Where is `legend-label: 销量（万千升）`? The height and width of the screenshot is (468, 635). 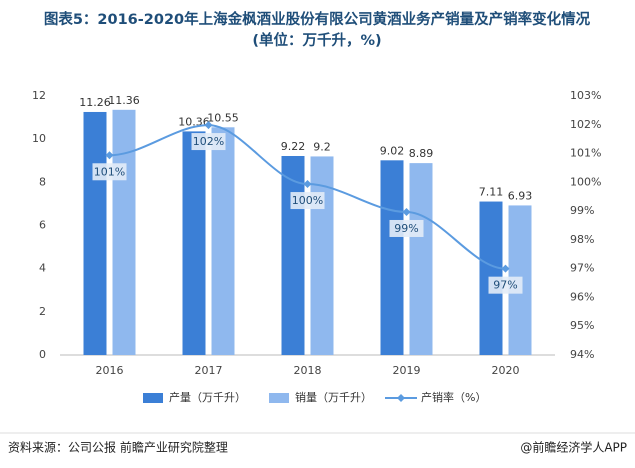
legend-label: 销量（万千升） is located at coordinates (333, 397).